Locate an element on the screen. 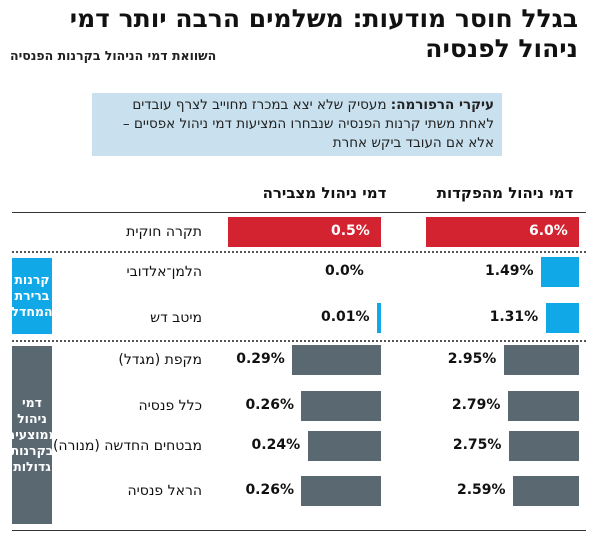 Image resolution: width=590 pixels, height=547 pixels. value-deposit: 6.0% is located at coordinates (548, 231).